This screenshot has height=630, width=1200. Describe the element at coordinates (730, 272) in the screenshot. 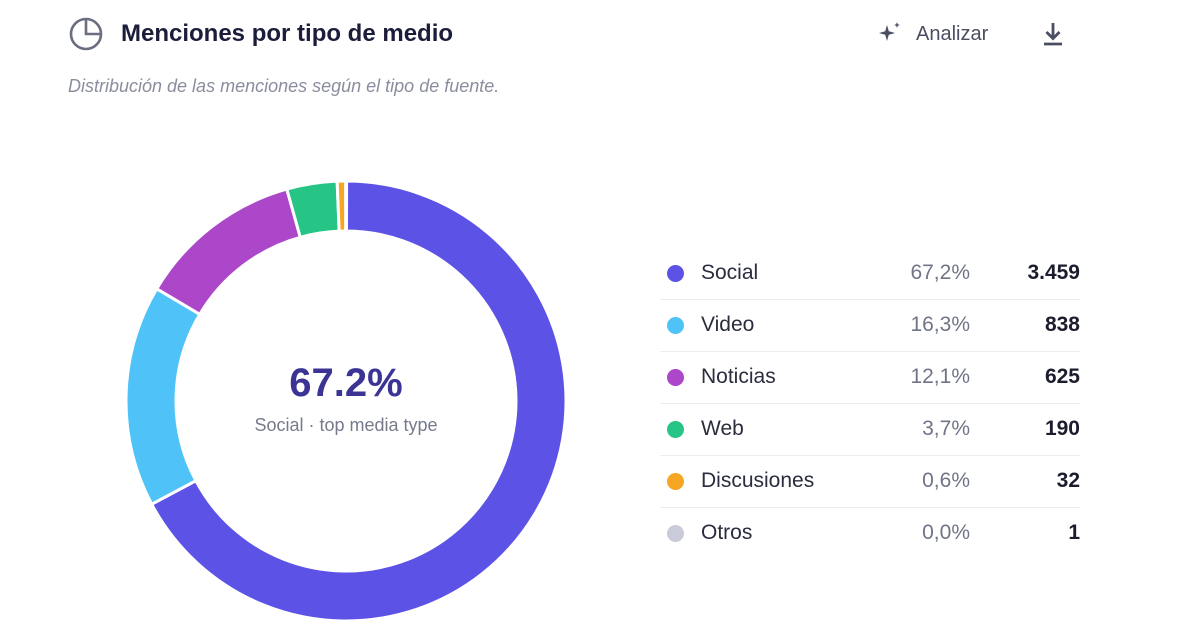

I see `legend-name: Social` at that location.